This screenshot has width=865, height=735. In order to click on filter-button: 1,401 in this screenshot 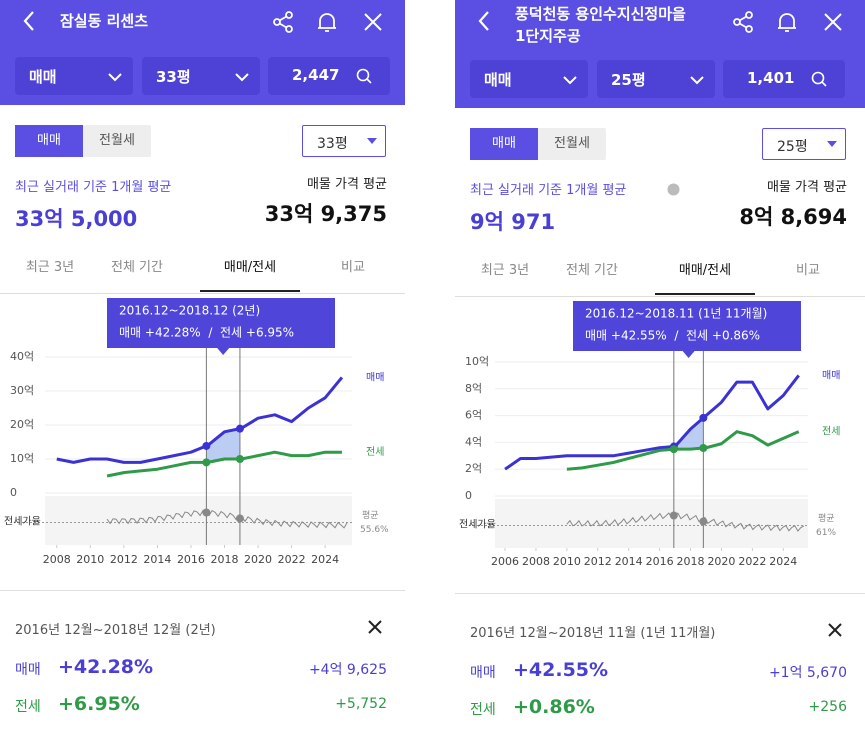, I will do `click(784, 79)`.